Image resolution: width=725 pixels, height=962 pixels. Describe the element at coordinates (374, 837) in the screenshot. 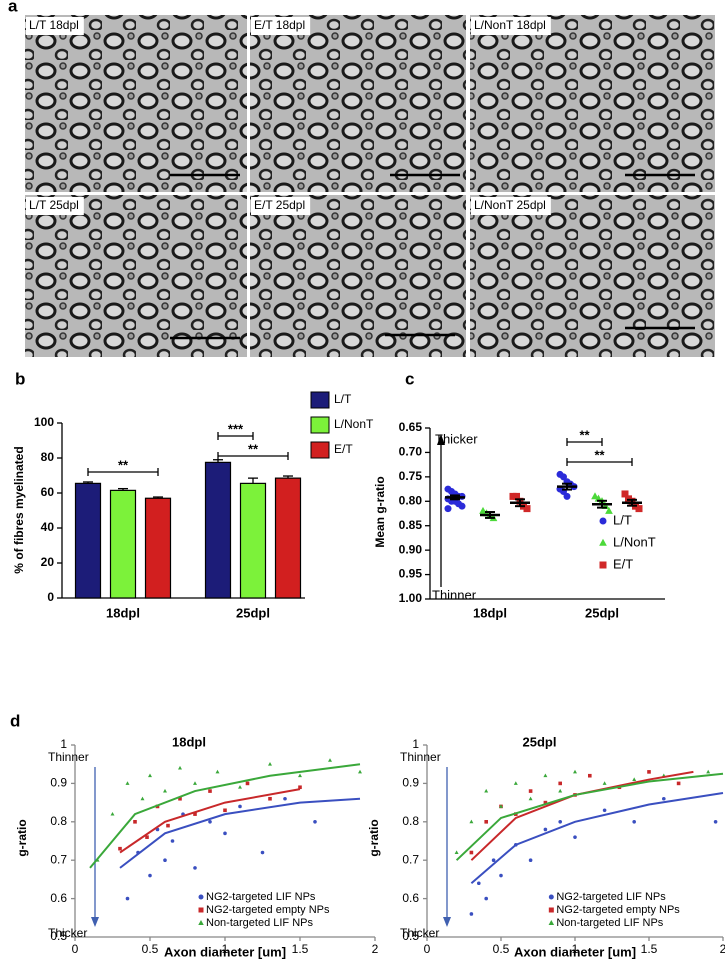

I see `y-axis-label: g-ratio` at that location.